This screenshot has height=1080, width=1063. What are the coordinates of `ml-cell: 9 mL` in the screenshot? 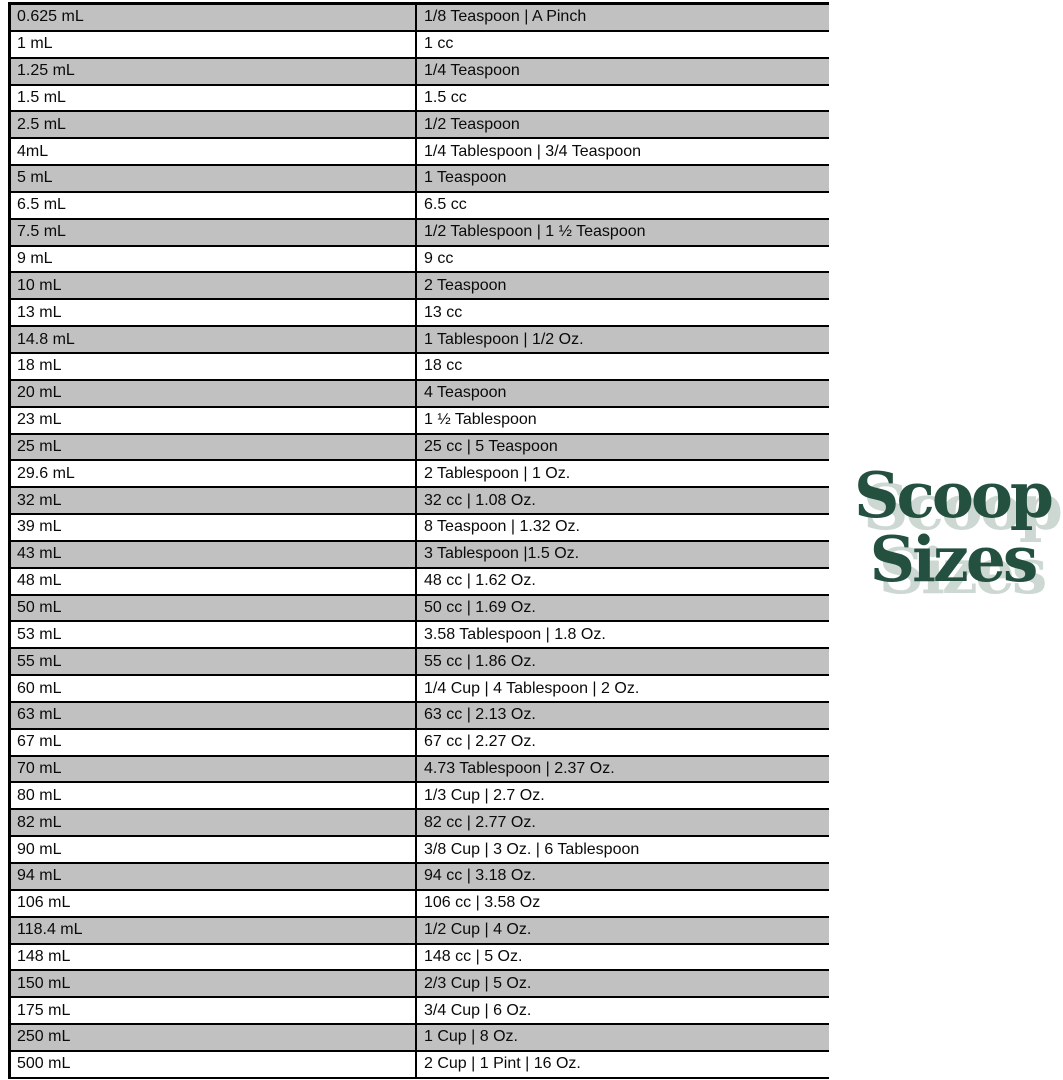 It's located at (214, 259).